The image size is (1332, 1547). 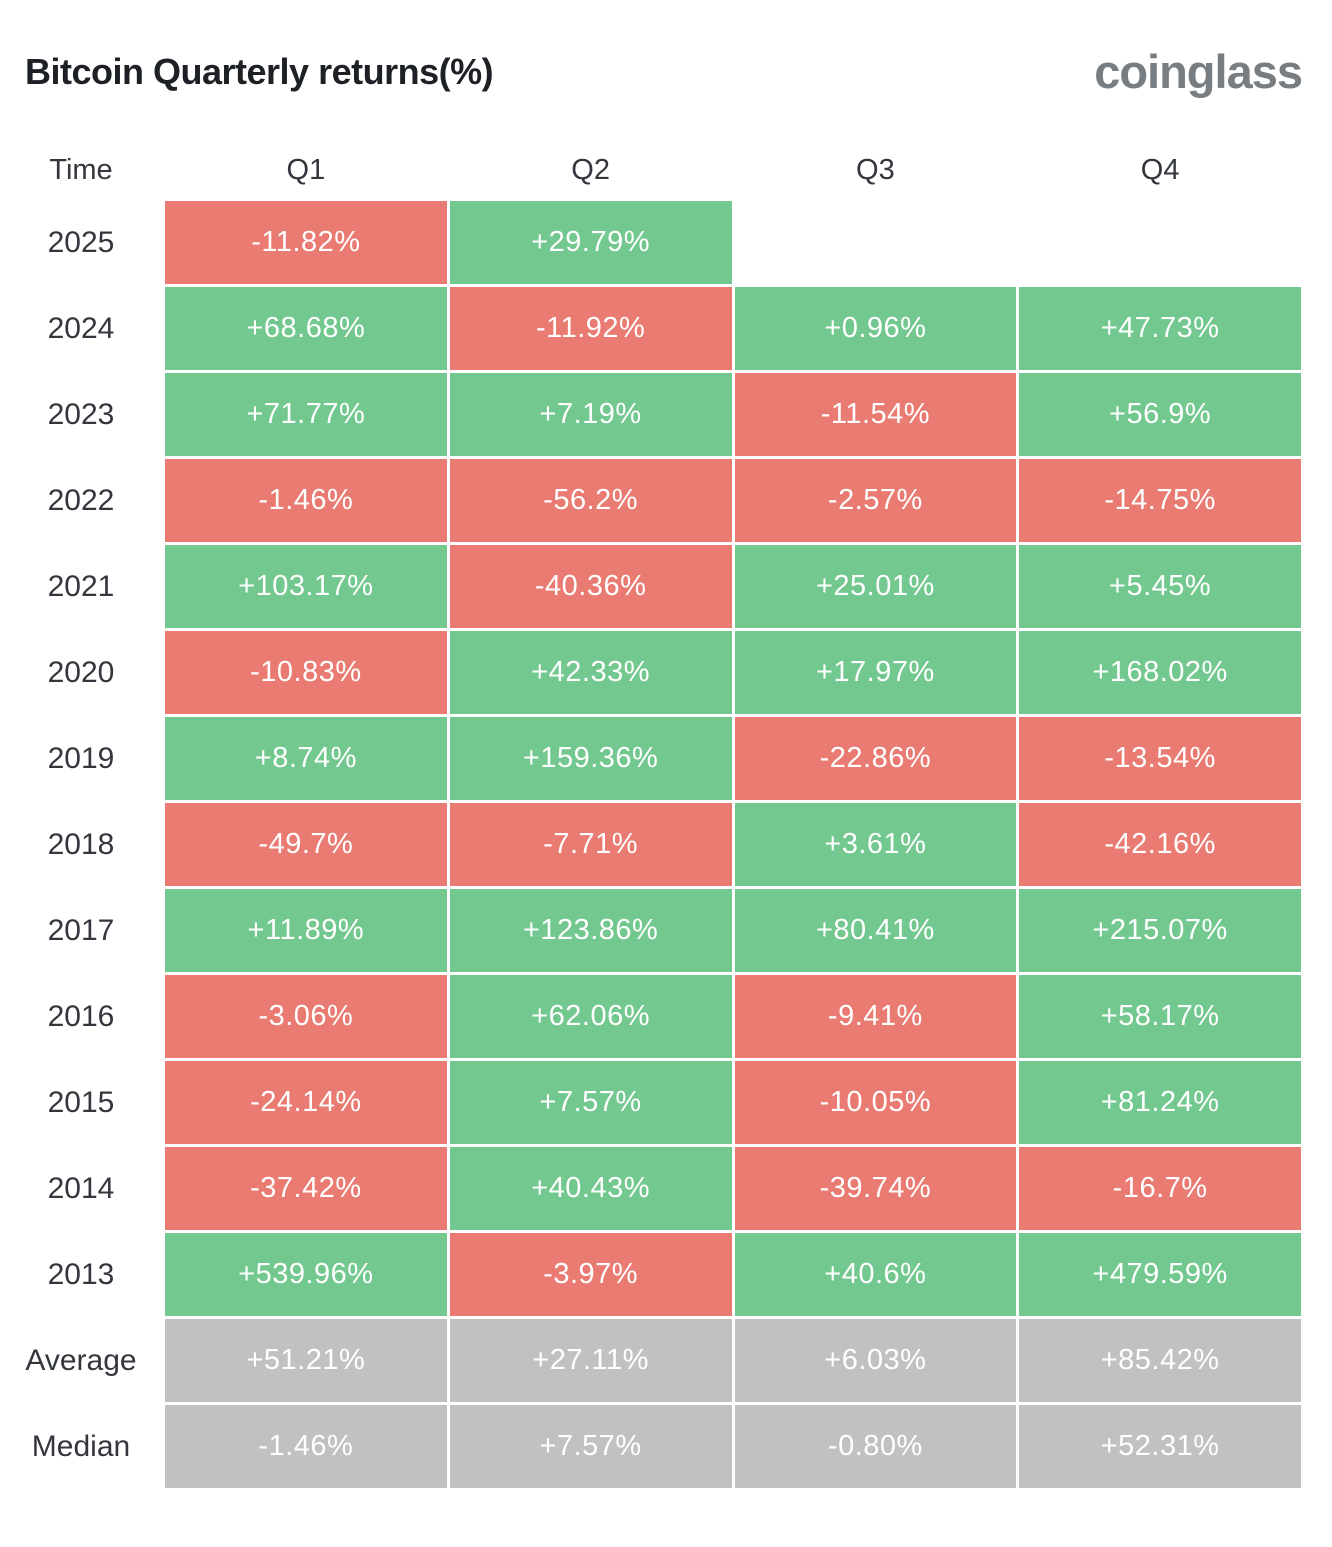 I want to click on row-label: 2019, so click(x=81, y=758).